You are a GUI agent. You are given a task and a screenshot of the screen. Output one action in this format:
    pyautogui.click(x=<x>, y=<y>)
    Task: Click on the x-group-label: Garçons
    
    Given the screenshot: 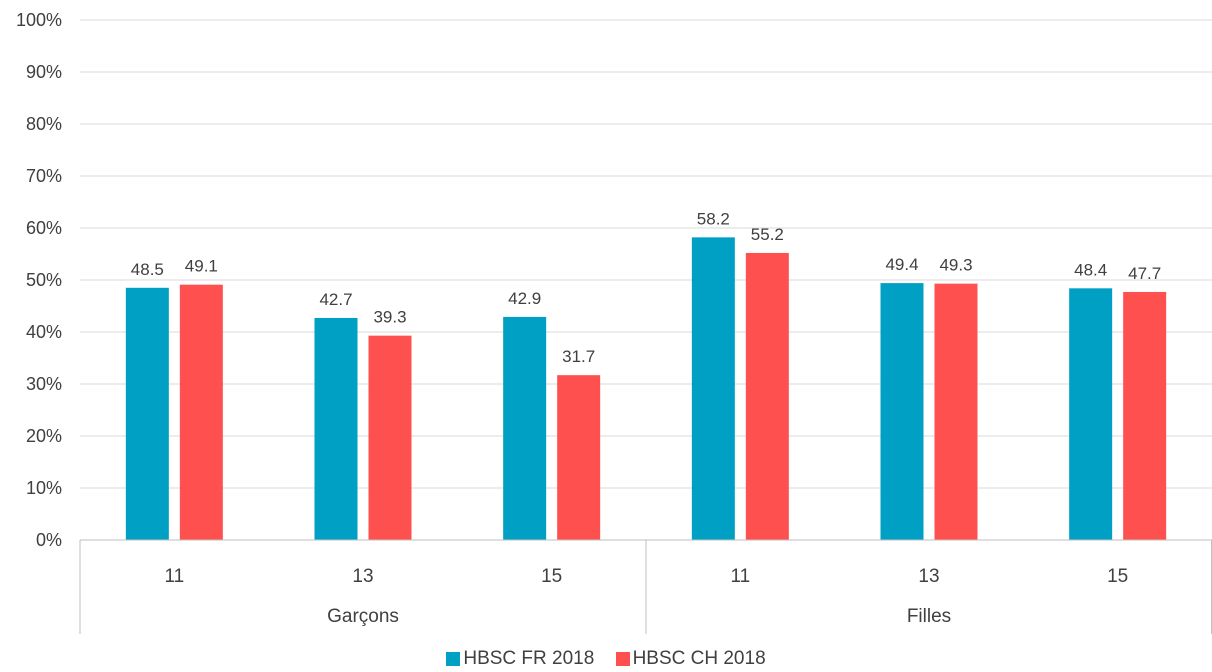 What is the action you would take?
    pyautogui.click(x=363, y=616)
    